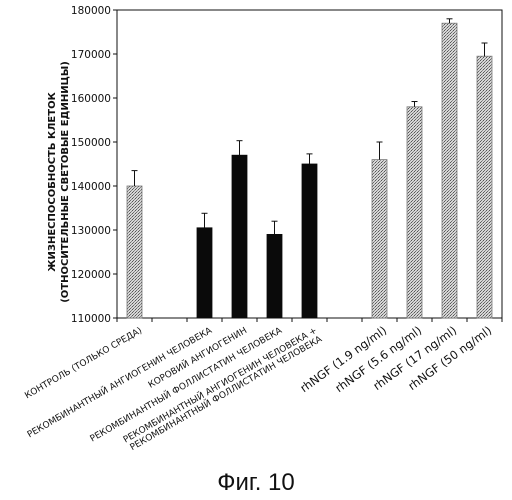  What do you see at coordinates (256, 482) in the screenshot?
I see `figure-caption: Фиг. 10` at bounding box center [256, 482].